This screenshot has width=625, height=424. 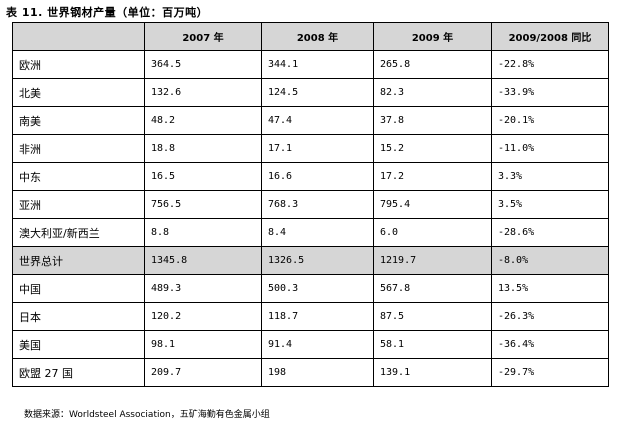 What do you see at coordinates (78, 92) in the screenshot?
I see `region-cell: 北美` at bounding box center [78, 92].